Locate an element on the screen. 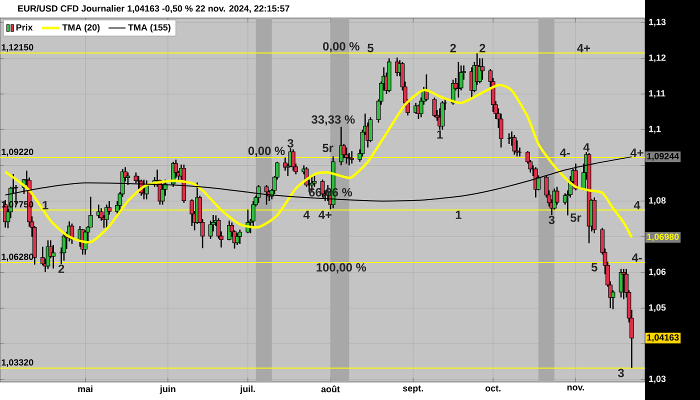 The height and width of the screenshot is (400, 700). x-tick-label: août is located at coordinates (330, 389).